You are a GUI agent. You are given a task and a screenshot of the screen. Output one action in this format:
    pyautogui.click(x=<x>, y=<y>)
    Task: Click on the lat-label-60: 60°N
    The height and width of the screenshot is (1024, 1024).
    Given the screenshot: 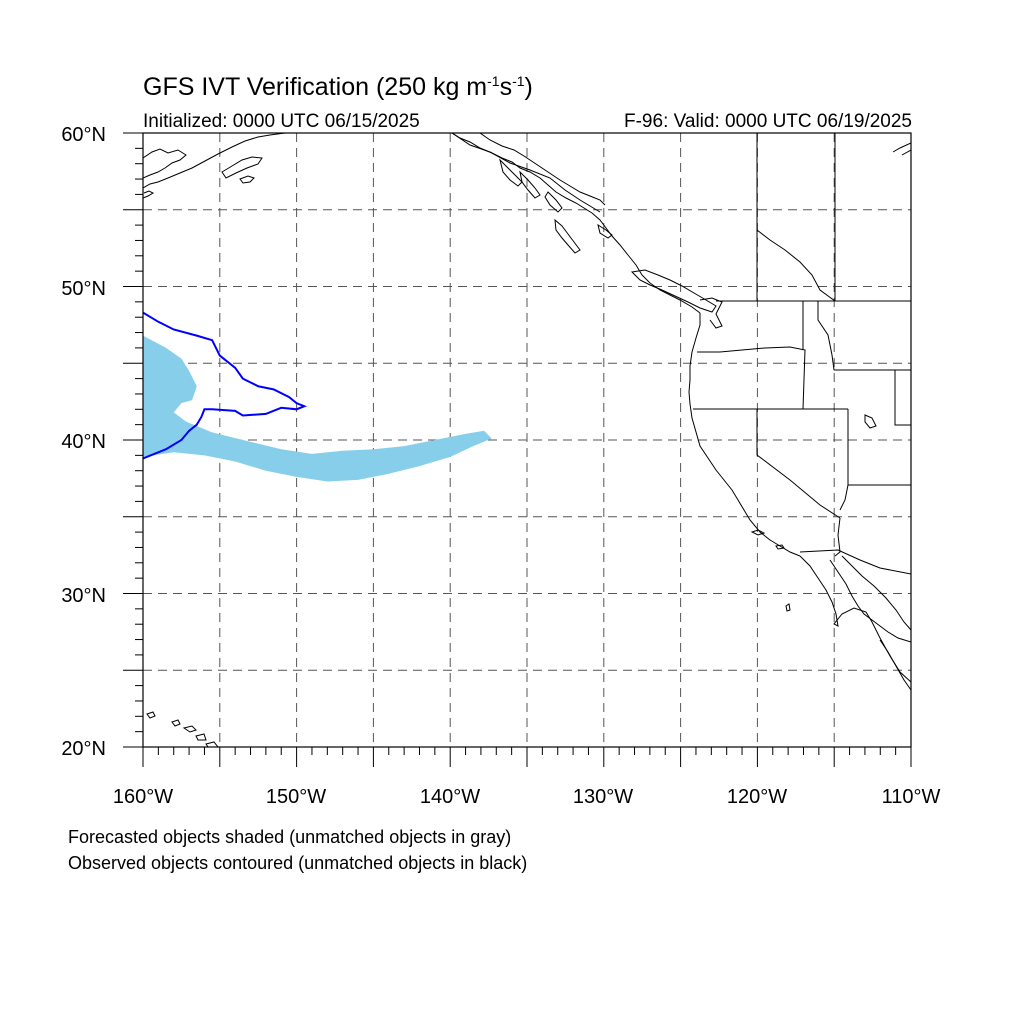 What is the action you would take?
    pyautogui.click(x=83, y=135)
    